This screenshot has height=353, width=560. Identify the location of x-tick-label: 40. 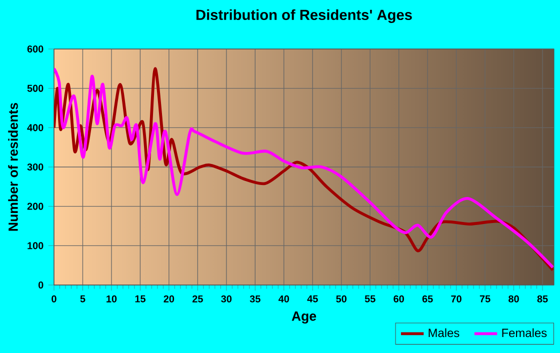
(284, 298).